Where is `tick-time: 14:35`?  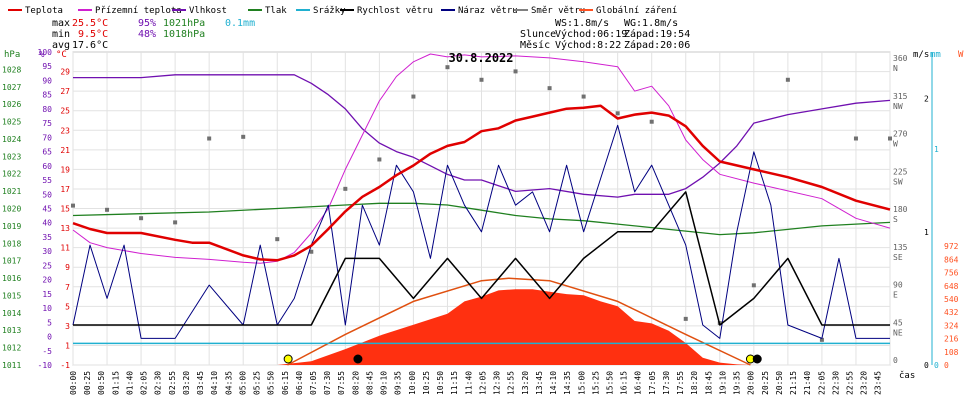
tick-time: 14:35 is located at coordinates (567, 383).